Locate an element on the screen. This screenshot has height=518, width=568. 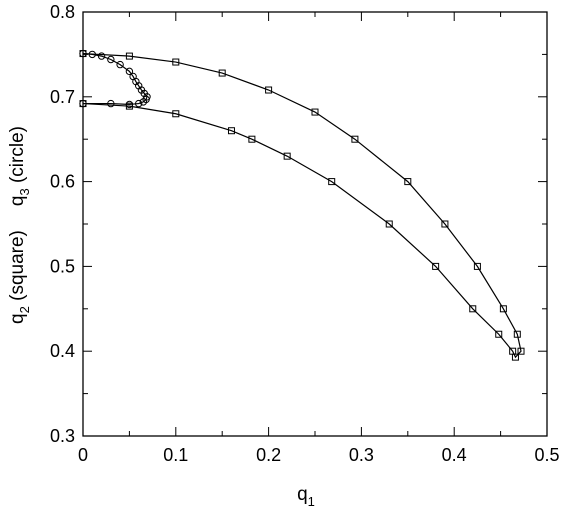
y-tick-label: 0.6 is located at coordinates (62, 182).